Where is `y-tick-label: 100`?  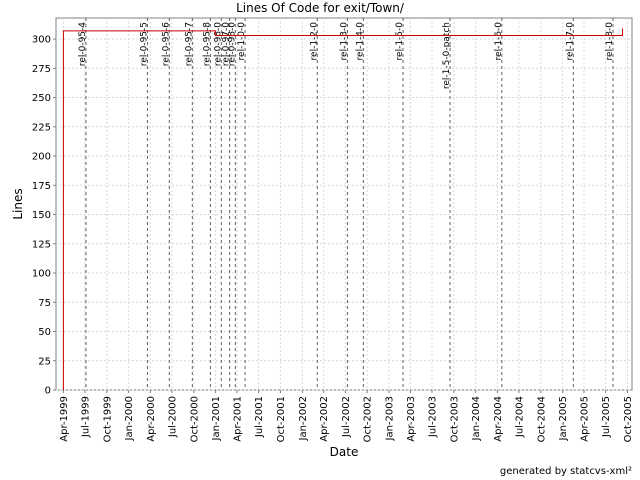
y-tick-label: 100 is located at coordinates (41, 274).